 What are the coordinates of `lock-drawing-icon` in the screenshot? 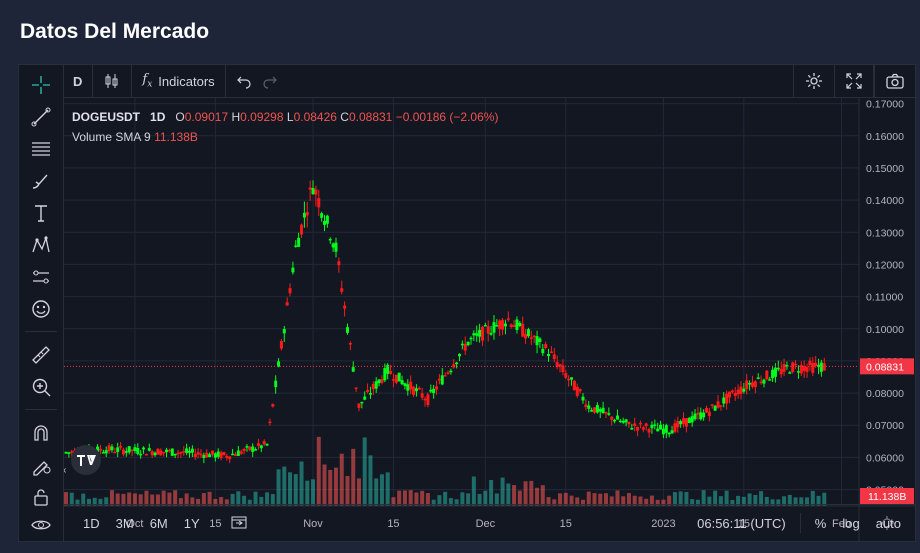 It's located at (41, 465).